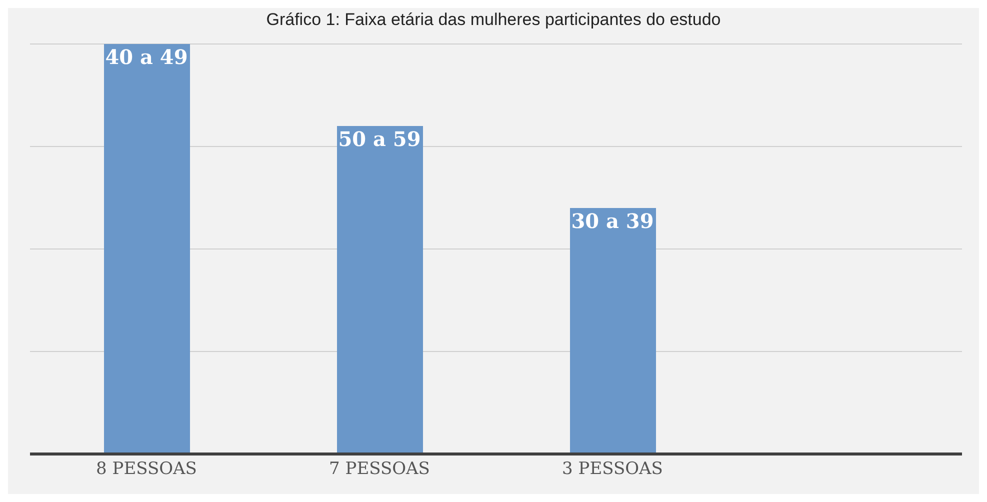  What do you see at coordinates (612, 469) in the screenshot?
I see `x-tick-label: 3 PESSOAS` at bounding box center [612, 469].